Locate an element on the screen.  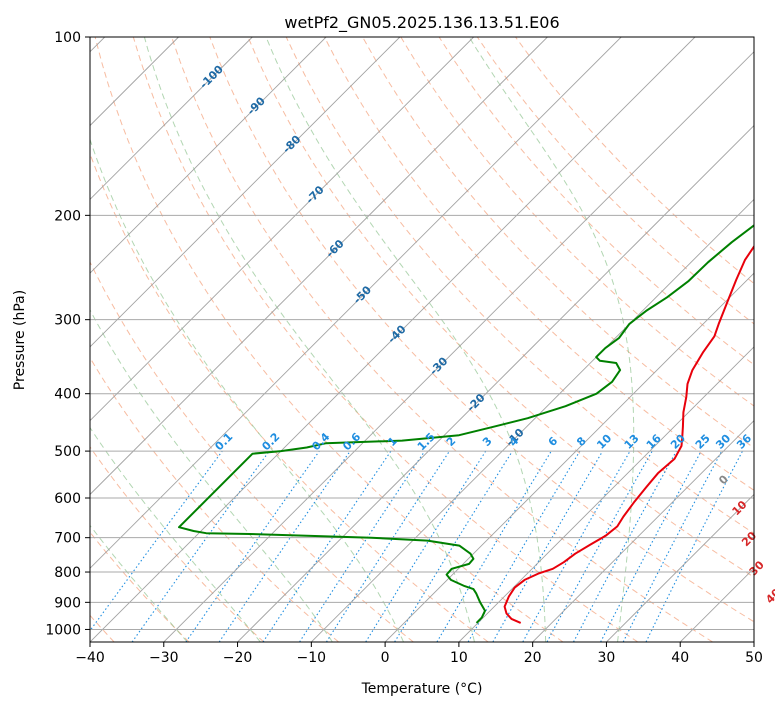
adiabat-label: 30 is located at coordinates (757, 568).